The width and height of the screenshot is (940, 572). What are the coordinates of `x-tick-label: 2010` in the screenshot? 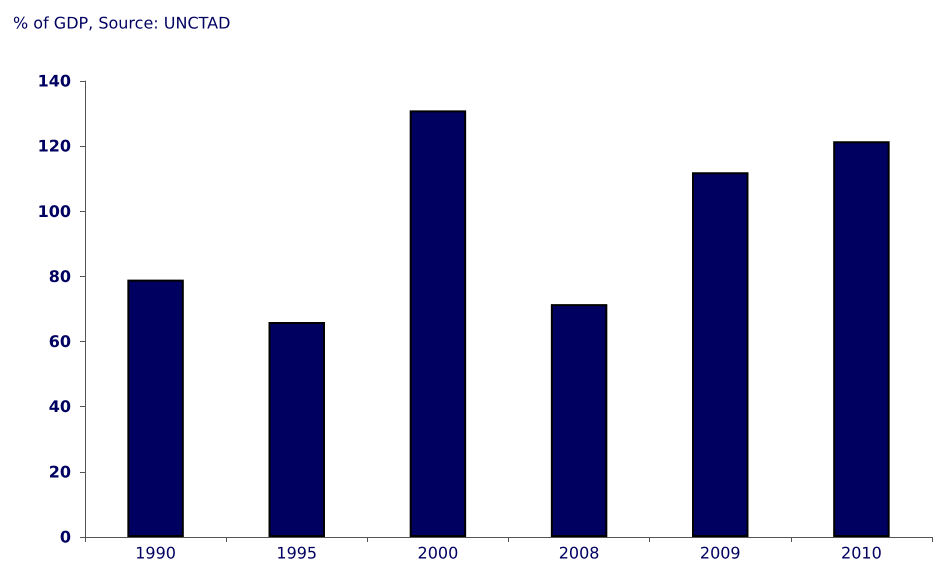 It's located at (861, 553).